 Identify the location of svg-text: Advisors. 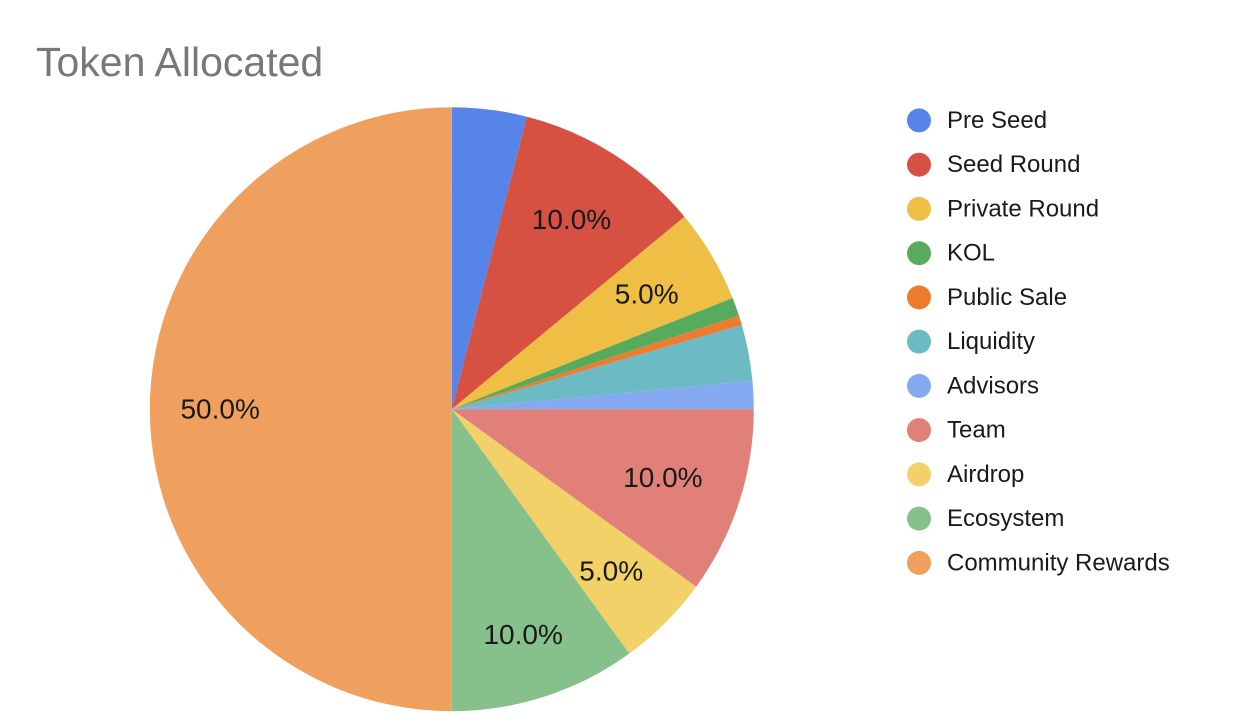
(993, 385).